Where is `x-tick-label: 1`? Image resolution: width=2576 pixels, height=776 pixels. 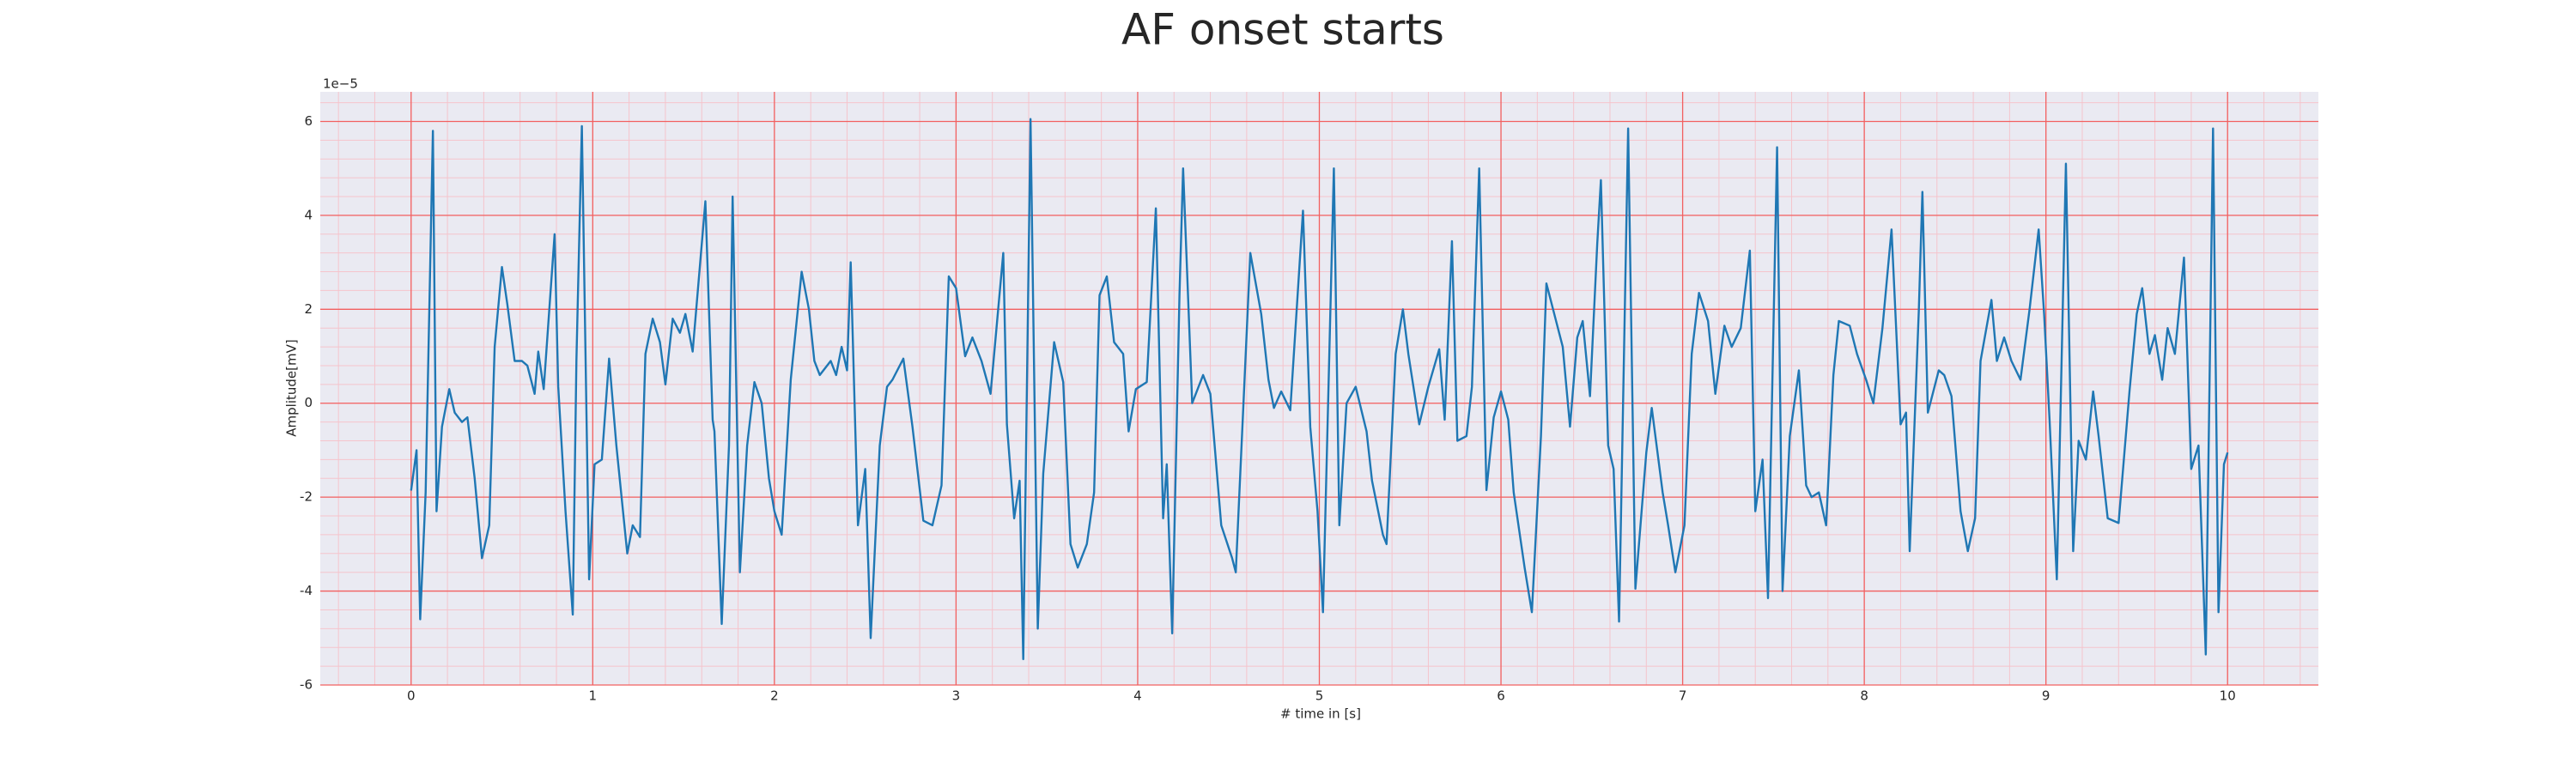 x-tick-label: 1 is located at coordinates (594, 696).